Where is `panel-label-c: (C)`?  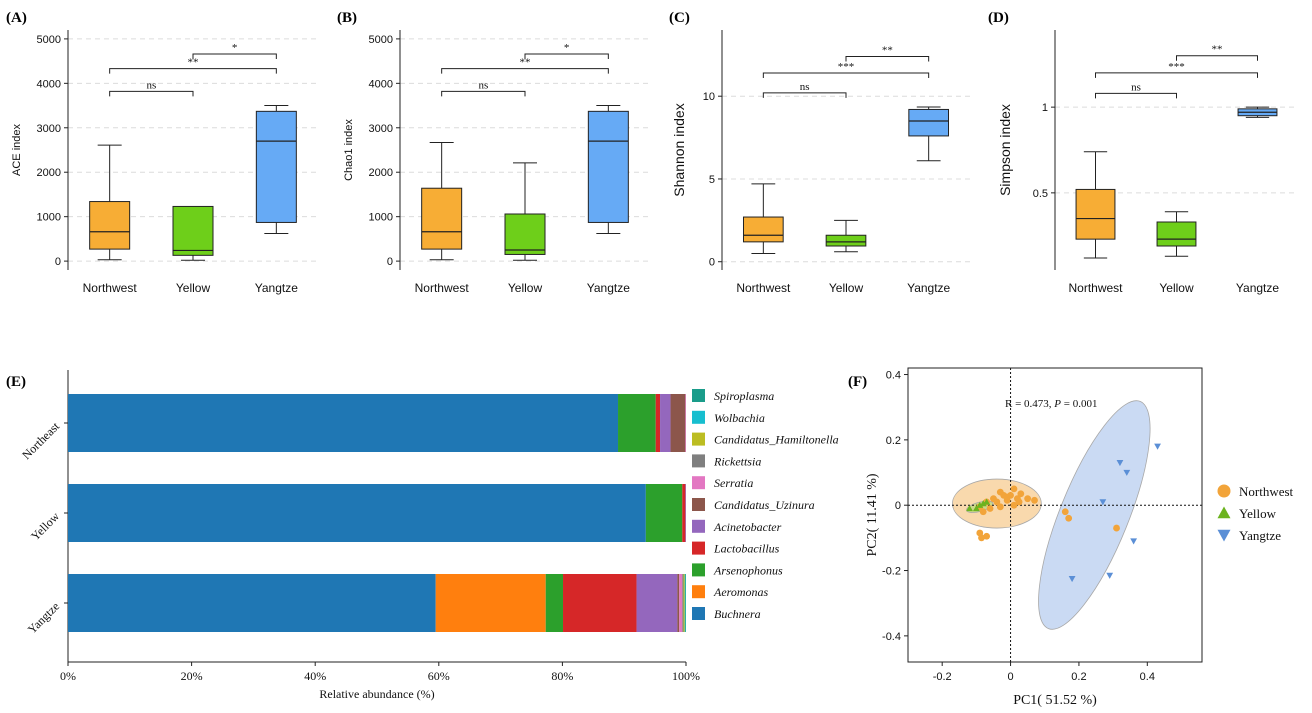
panel-label-c: (C) is located at coordinates (679, 18).